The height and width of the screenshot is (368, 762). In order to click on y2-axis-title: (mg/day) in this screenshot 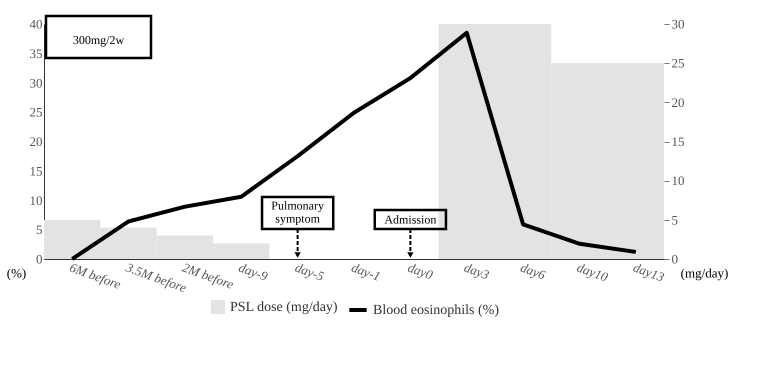, I will do `click(704, 273)`.